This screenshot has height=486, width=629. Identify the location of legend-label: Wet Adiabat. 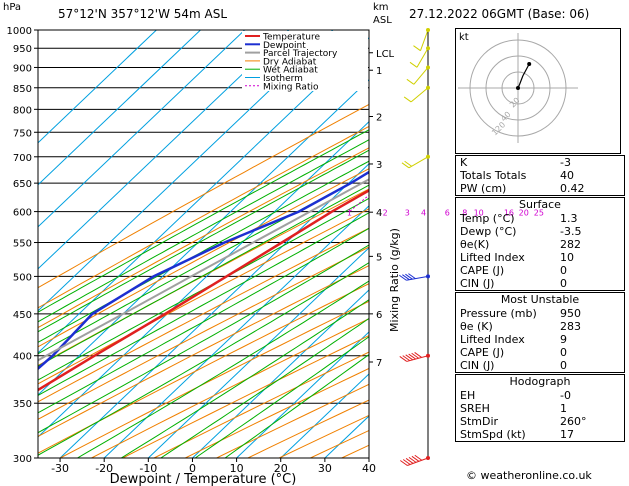
(290, 71).